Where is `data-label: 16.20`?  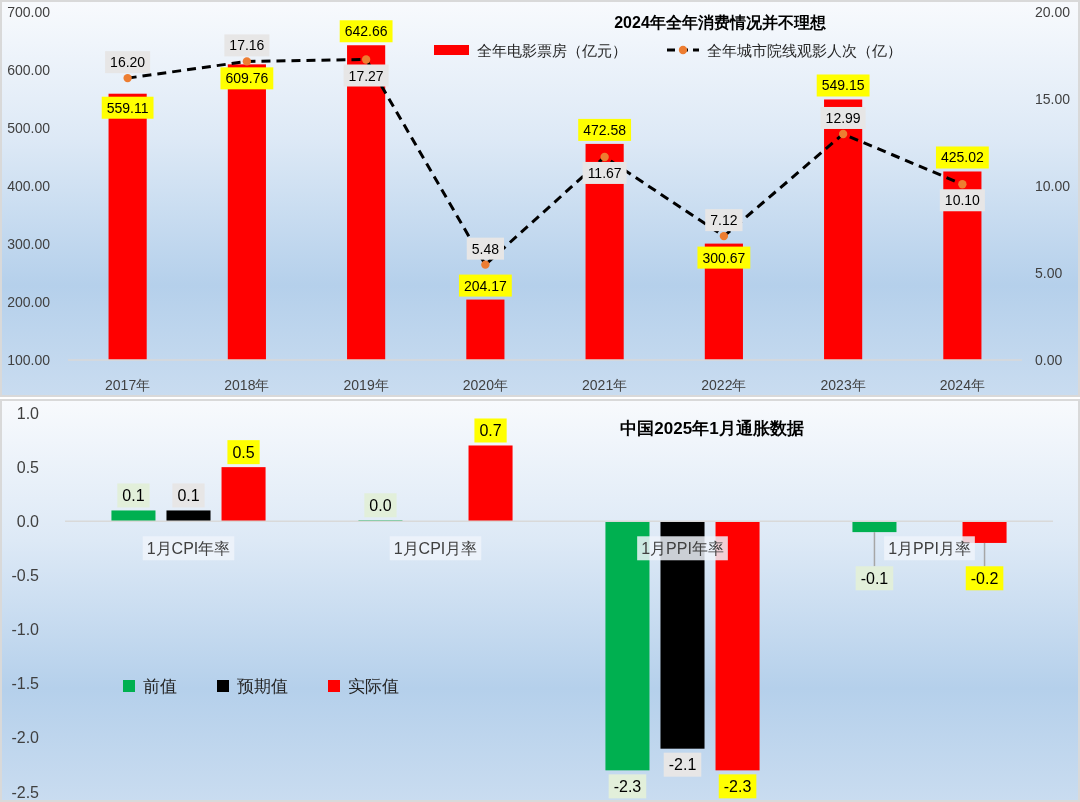
data-label: 16.20 is located at coordinates (128, 62).